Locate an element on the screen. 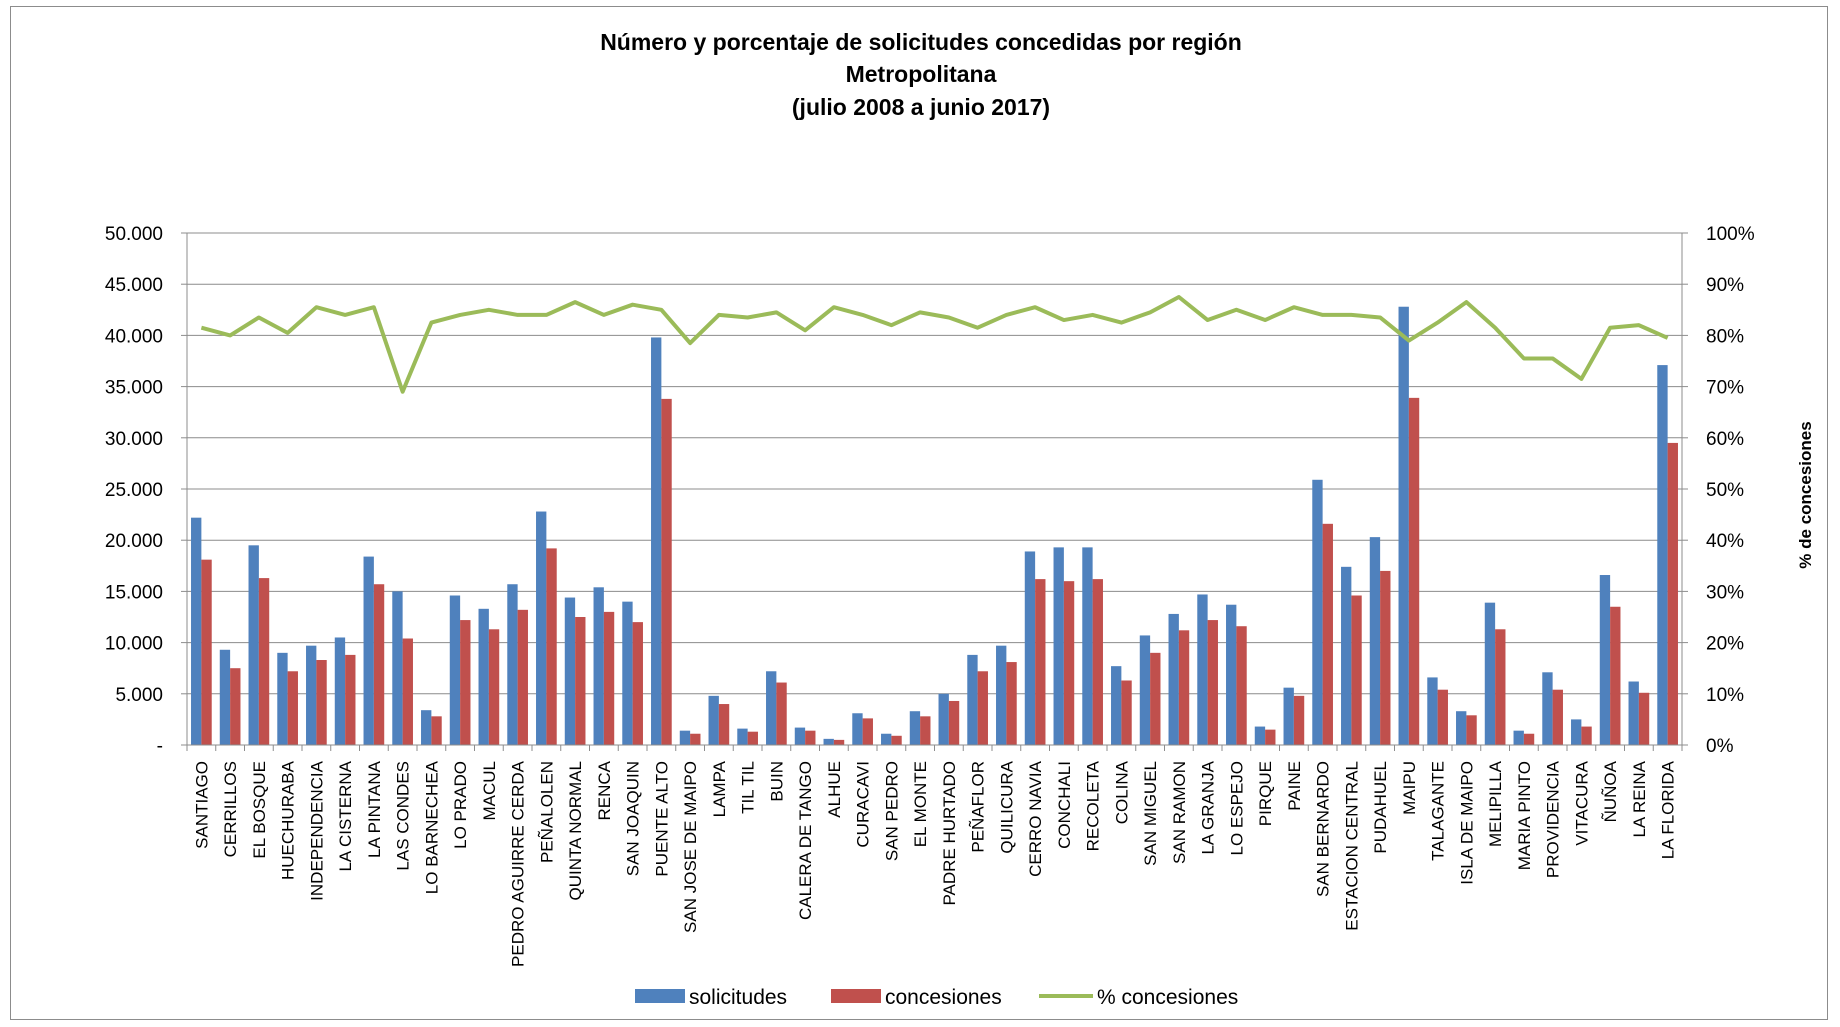 The image size is (1840, 1027). category-label: EL MONTE is located at coordinates (920, 804).